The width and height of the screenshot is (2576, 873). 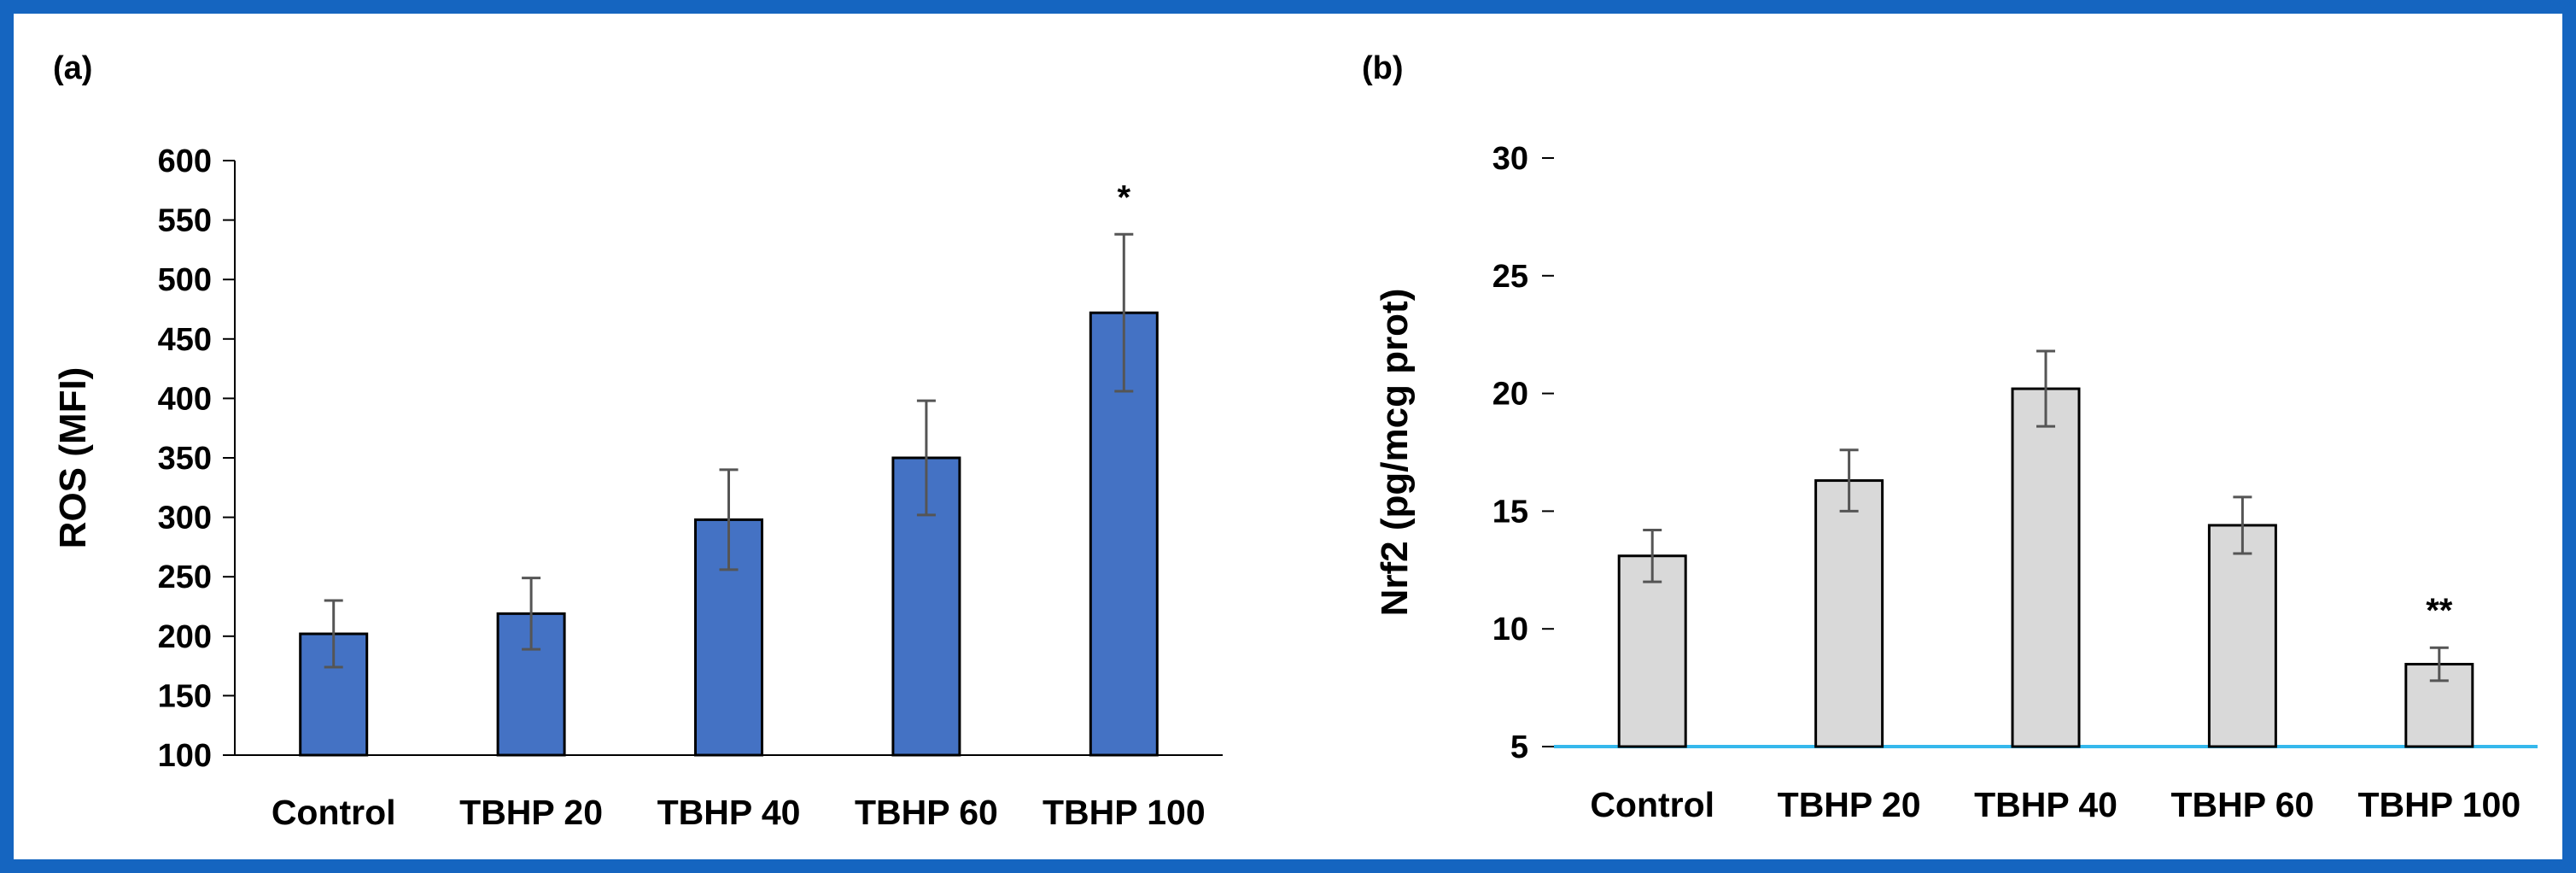 What do you see at coordinates (185, 459) in the screenshot?
I see `panel-a-y-tick-label: 350` at bounding box center [185, 459].